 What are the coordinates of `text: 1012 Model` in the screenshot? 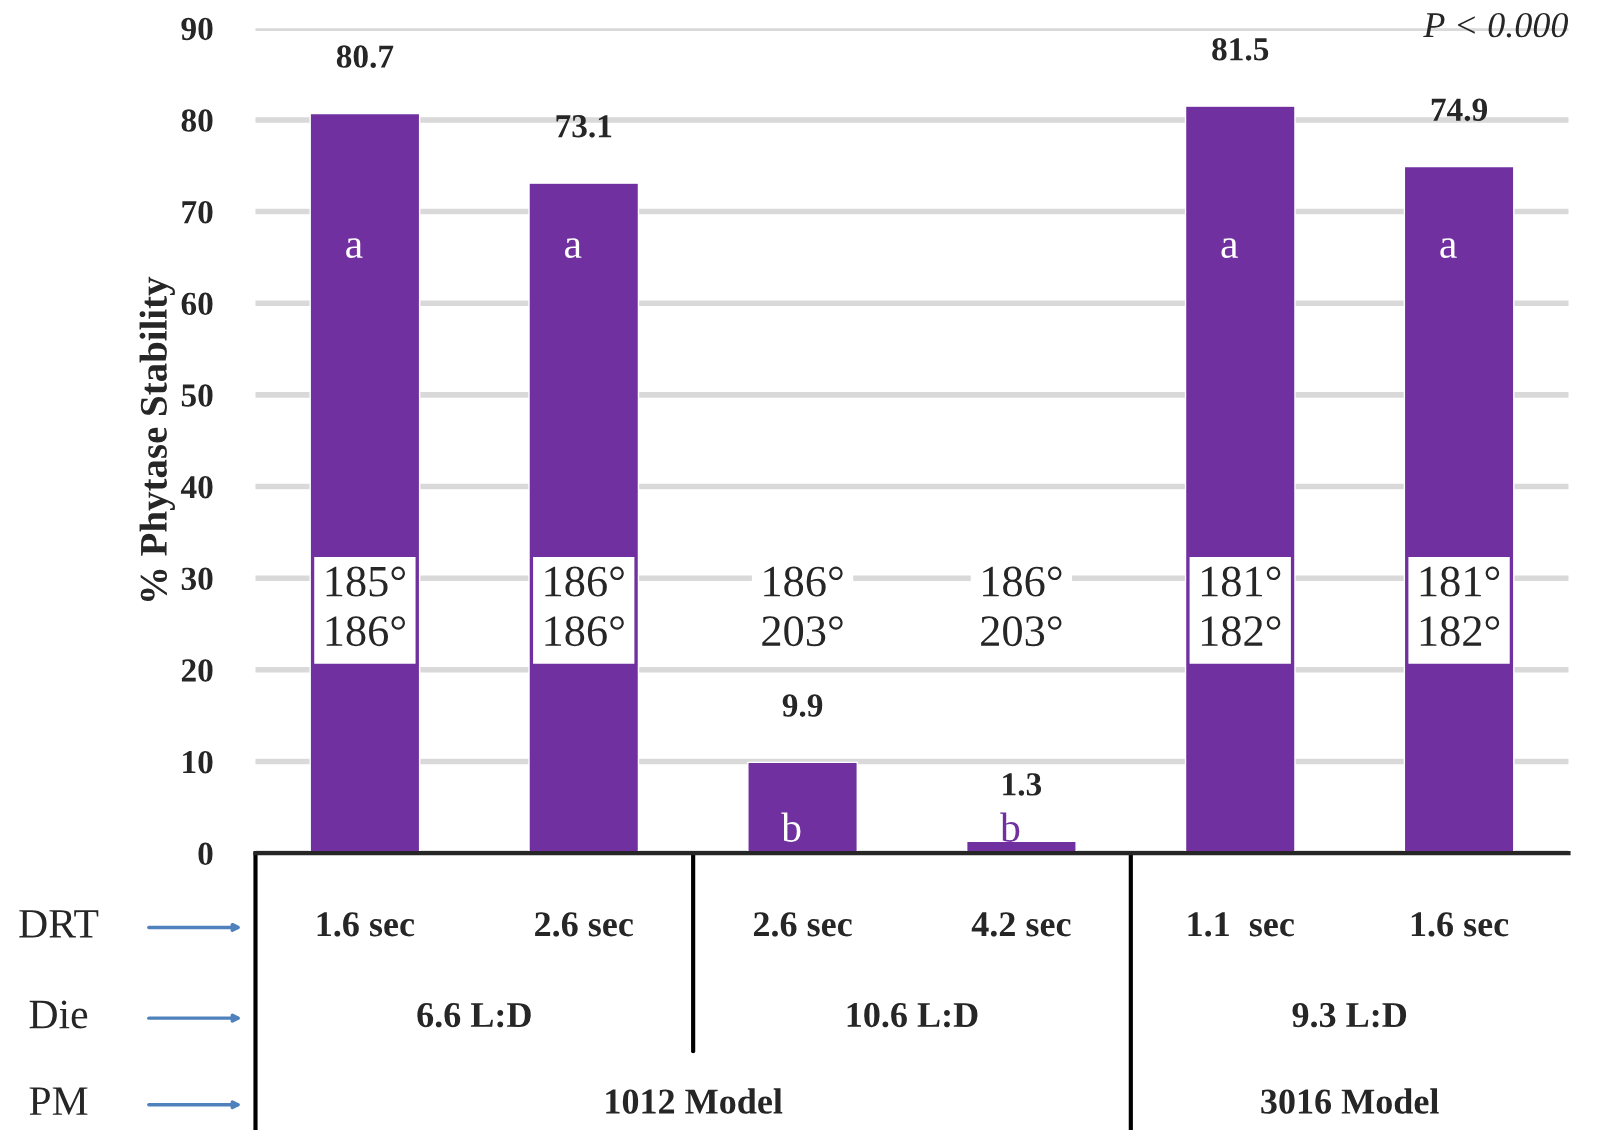 It's located at (694, 1101).